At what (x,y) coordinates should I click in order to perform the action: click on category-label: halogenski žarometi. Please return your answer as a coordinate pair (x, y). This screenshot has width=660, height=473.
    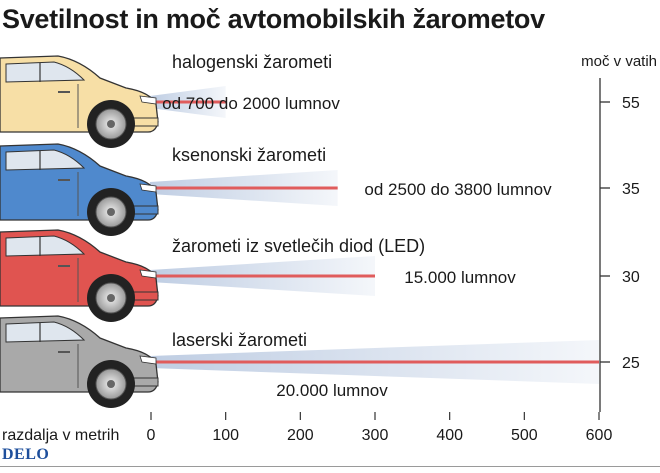
    Looking at the image, I should click on (252, 62).